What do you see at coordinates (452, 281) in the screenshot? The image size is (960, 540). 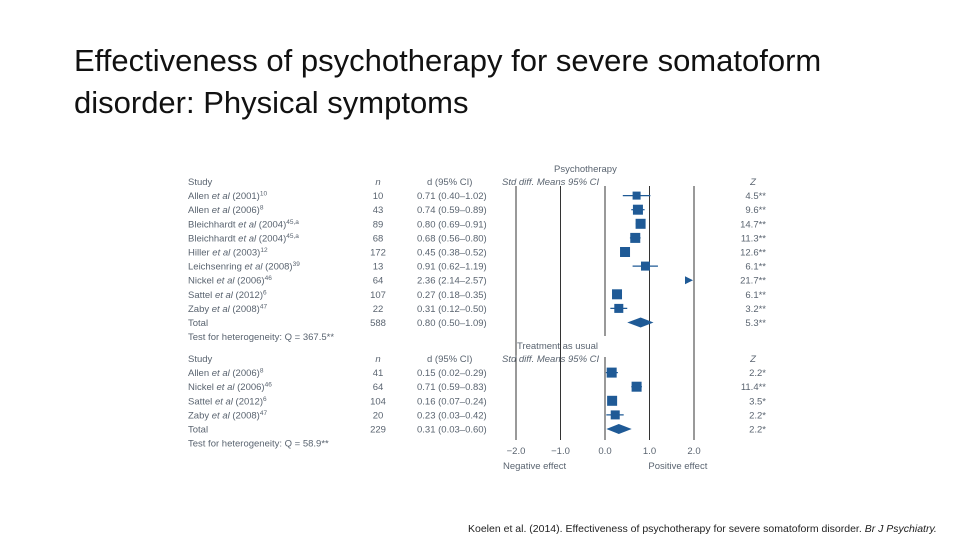 I see `study-d: 2.36 (2.14–2.57)` at bounding box center [452, 281].